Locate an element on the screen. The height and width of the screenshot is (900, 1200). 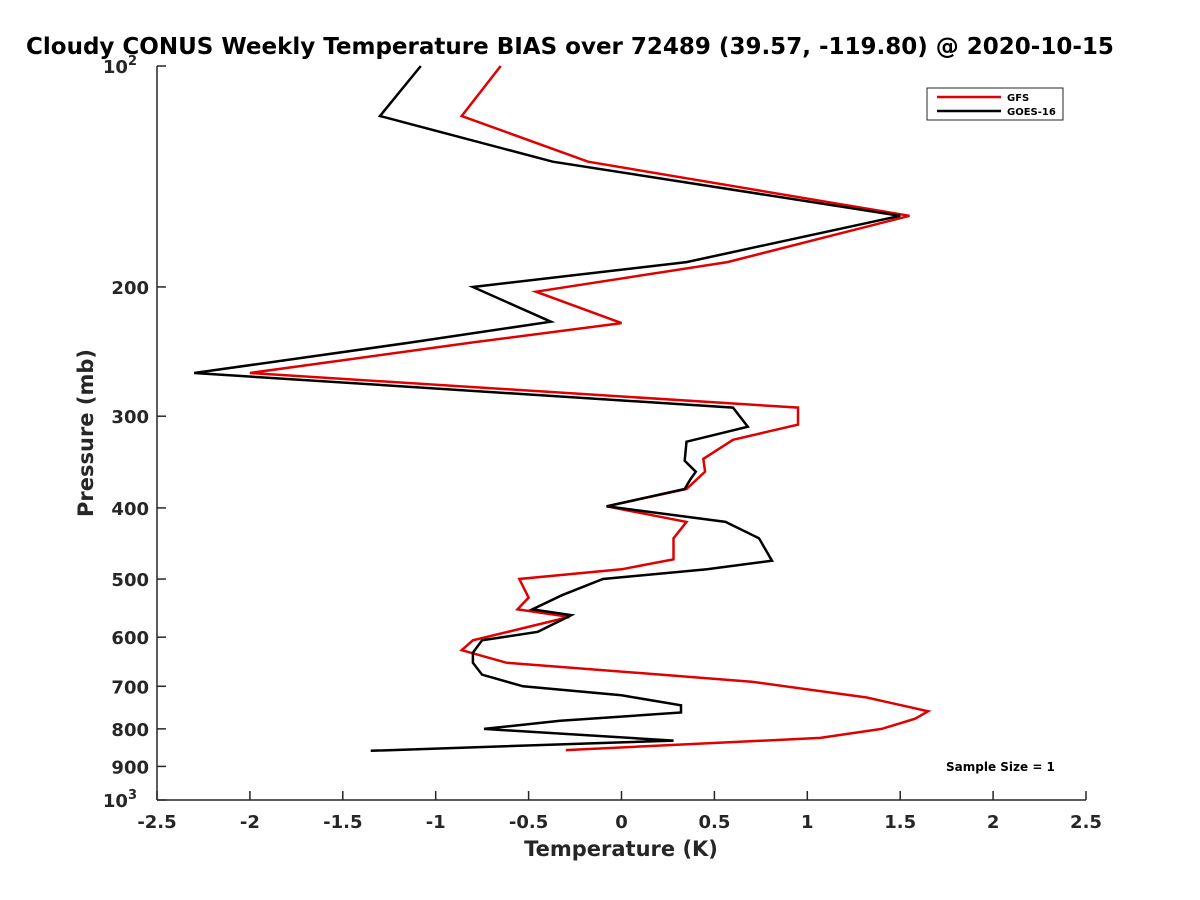
x-tick-label: 2.5 is located at coordinates (1086, 822).